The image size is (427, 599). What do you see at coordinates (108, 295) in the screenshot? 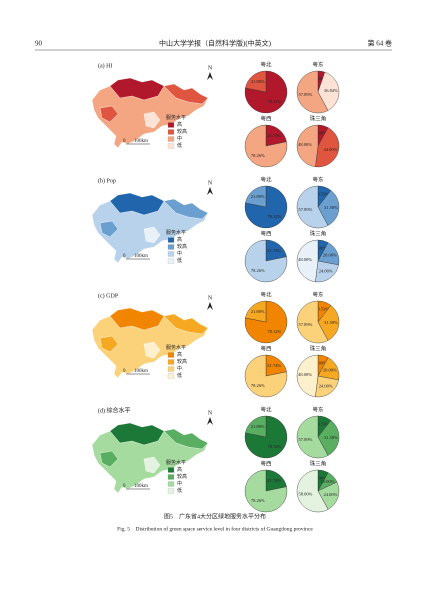
I see `panel-label: (c) GDP` at bounding box center [108, 295].